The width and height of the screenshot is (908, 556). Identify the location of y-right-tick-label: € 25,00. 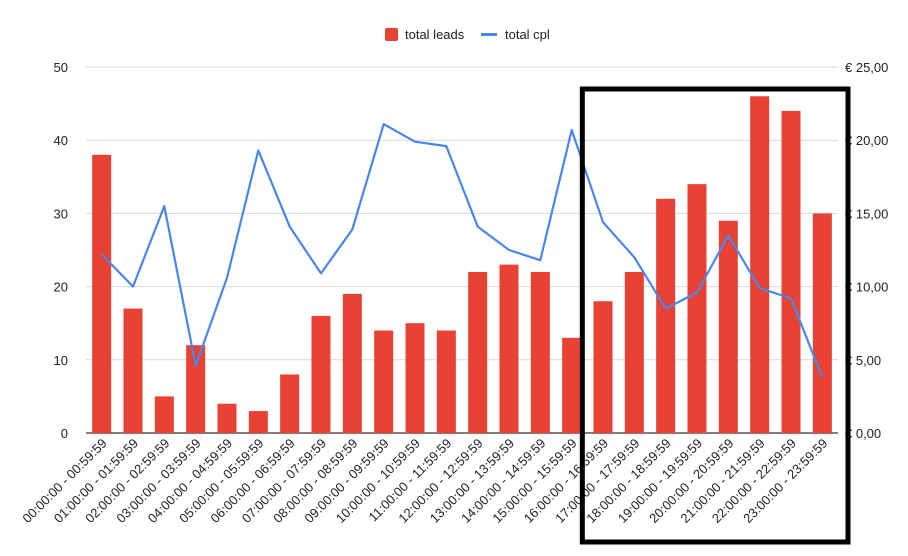
(866, 67).